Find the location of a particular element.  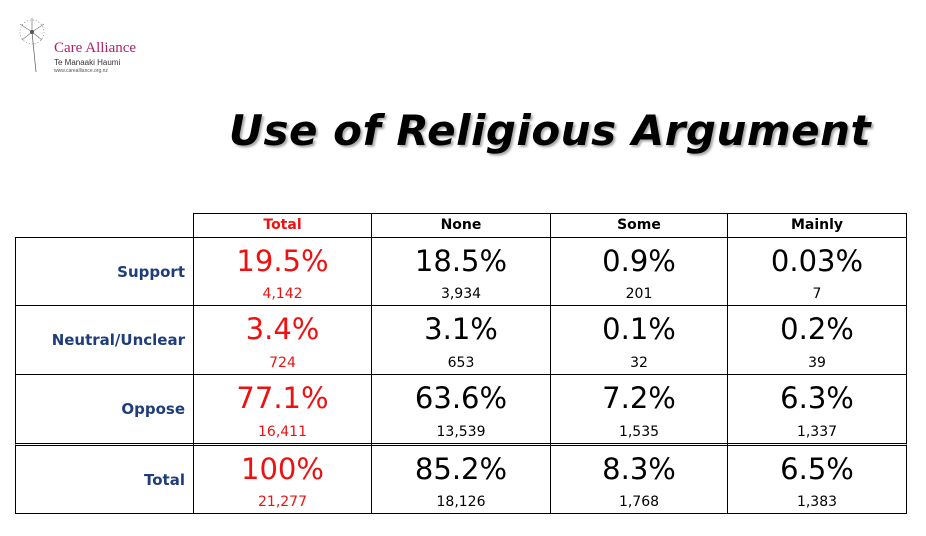

cell-percent: 100% is located at coordinates (282, 469).